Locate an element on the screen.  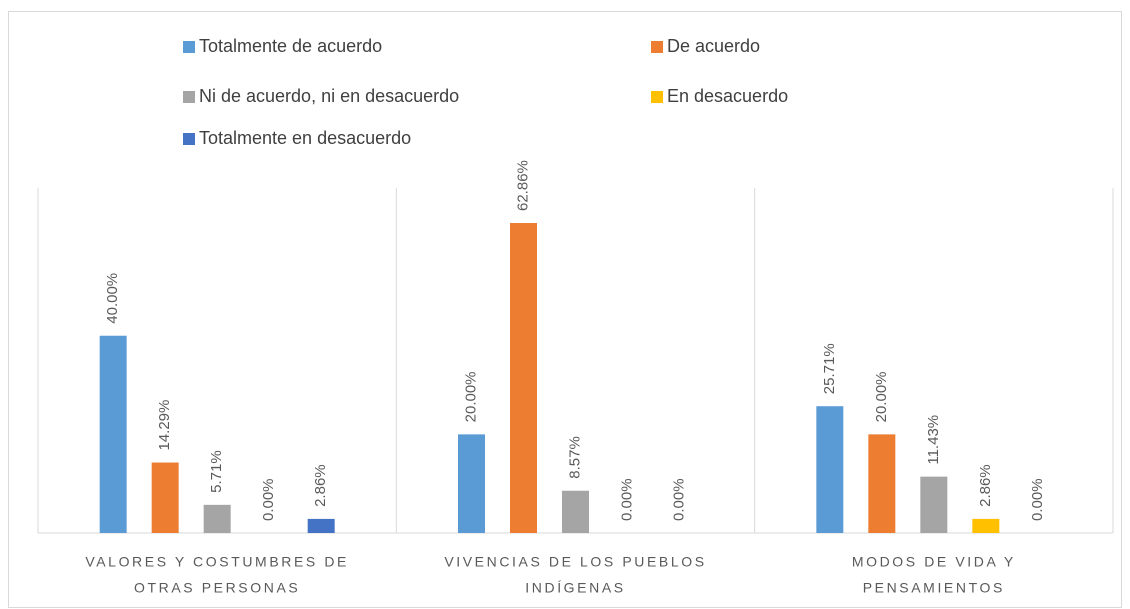
data-label: 14.29% is located at coordinates (164, 425).